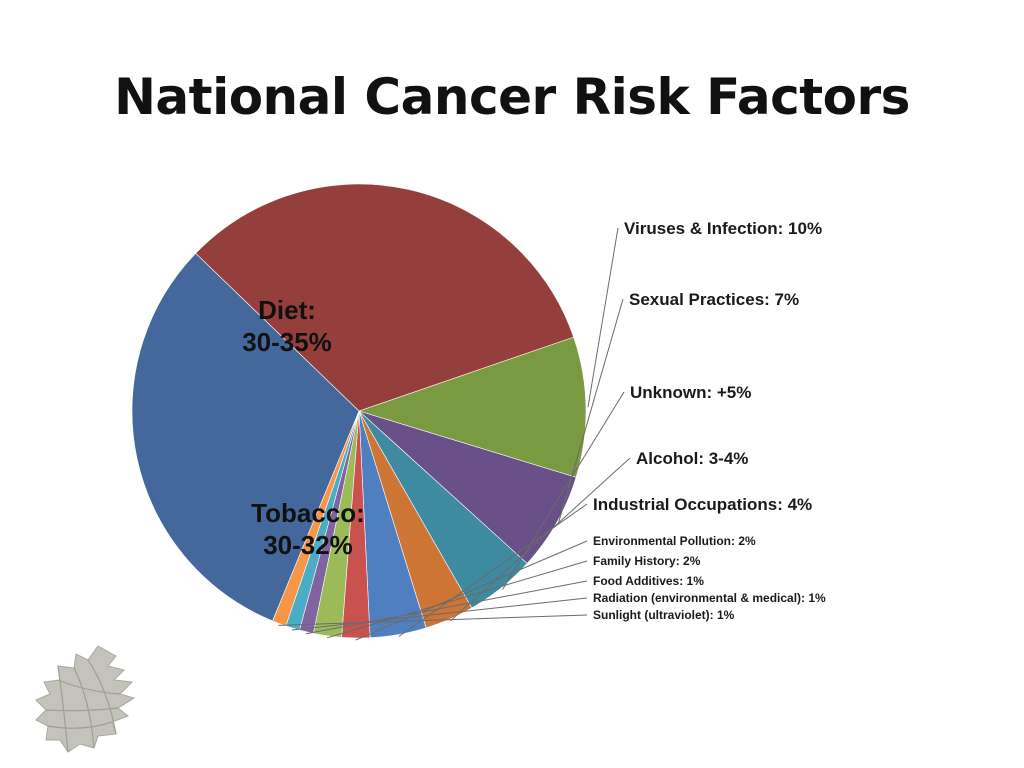 The image size is (1024, 768). Describe the element at coordinates (512, 97) in the screenshot. I see `page-title: National Cancer Risk Factors` at that location.